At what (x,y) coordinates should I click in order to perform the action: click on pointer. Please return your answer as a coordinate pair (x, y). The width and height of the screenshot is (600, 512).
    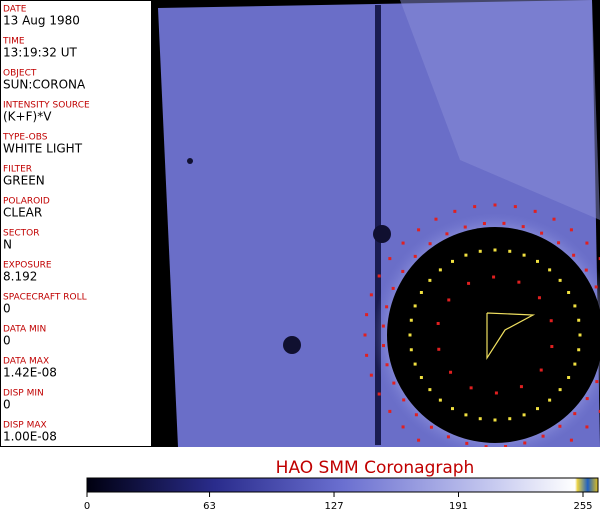
    Looking at the image, I should click on (511, 336).